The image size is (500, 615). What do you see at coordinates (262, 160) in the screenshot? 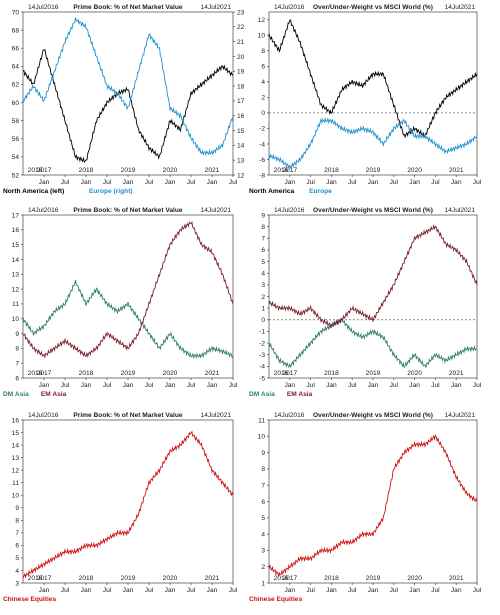
I see `y-tick-label: -6` at bounding box center [262, 160].